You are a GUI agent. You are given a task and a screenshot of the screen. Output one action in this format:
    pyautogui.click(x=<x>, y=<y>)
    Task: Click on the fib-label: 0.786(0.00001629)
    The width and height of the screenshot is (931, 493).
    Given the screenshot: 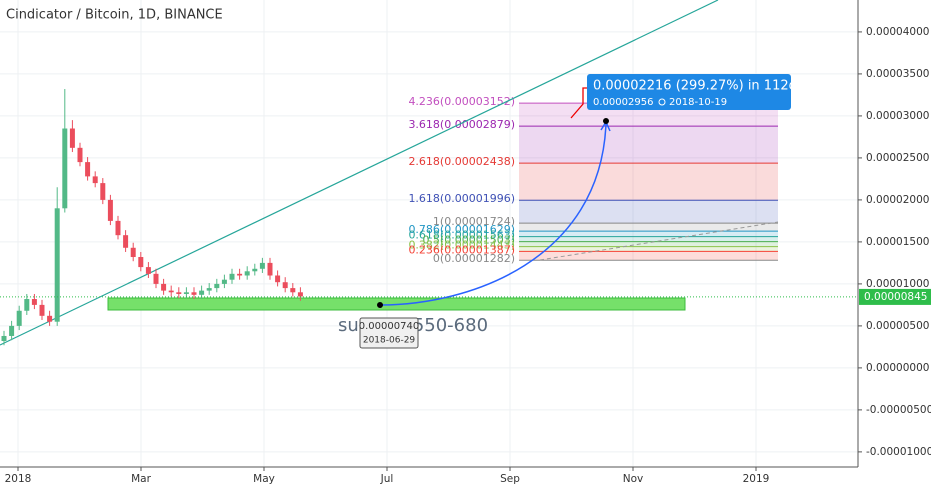 What is the action you would take?
    pyautogui.click(x=461, y=229)
    